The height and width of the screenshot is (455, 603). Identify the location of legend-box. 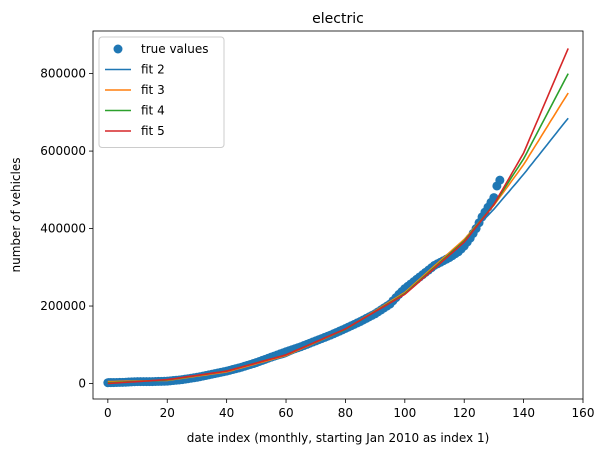
(161, 92).